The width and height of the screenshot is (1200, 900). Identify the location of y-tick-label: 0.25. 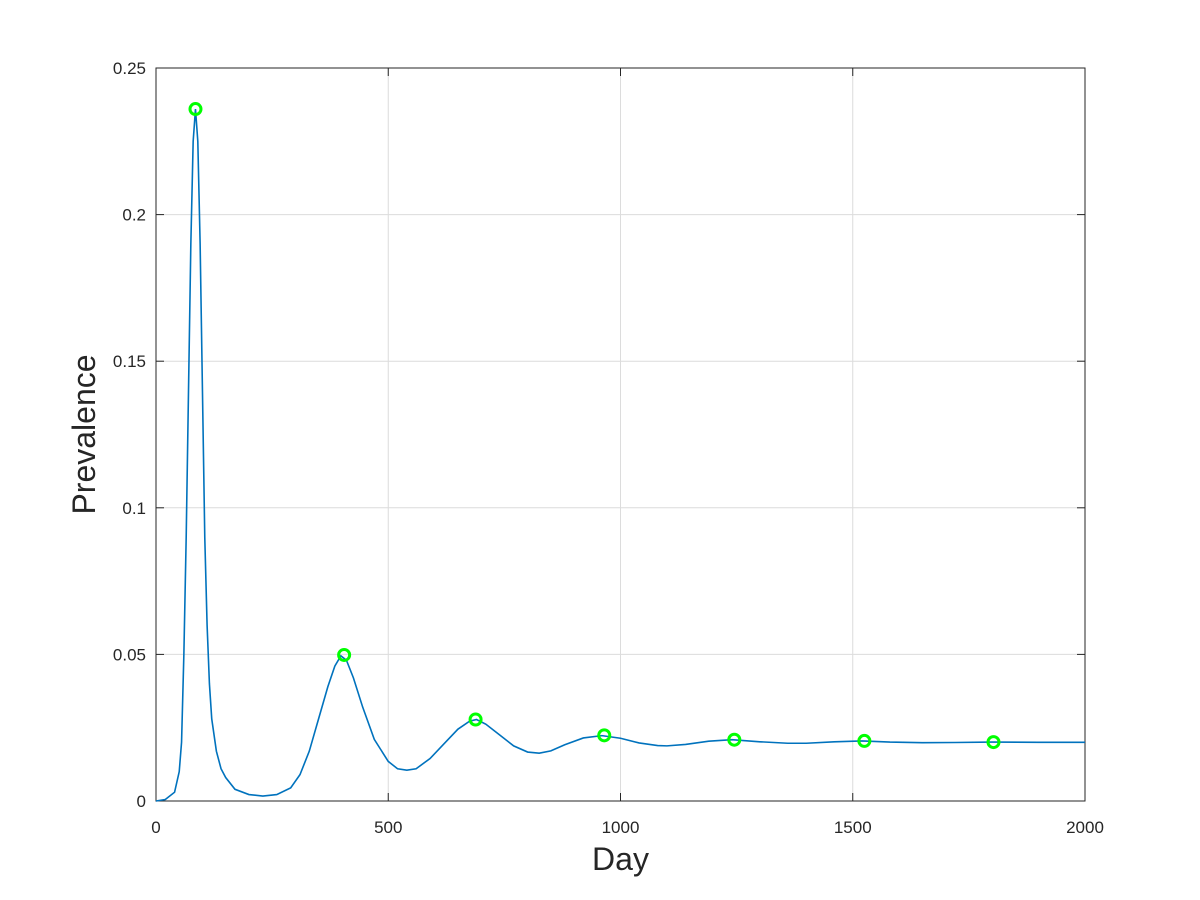
(129, 68).